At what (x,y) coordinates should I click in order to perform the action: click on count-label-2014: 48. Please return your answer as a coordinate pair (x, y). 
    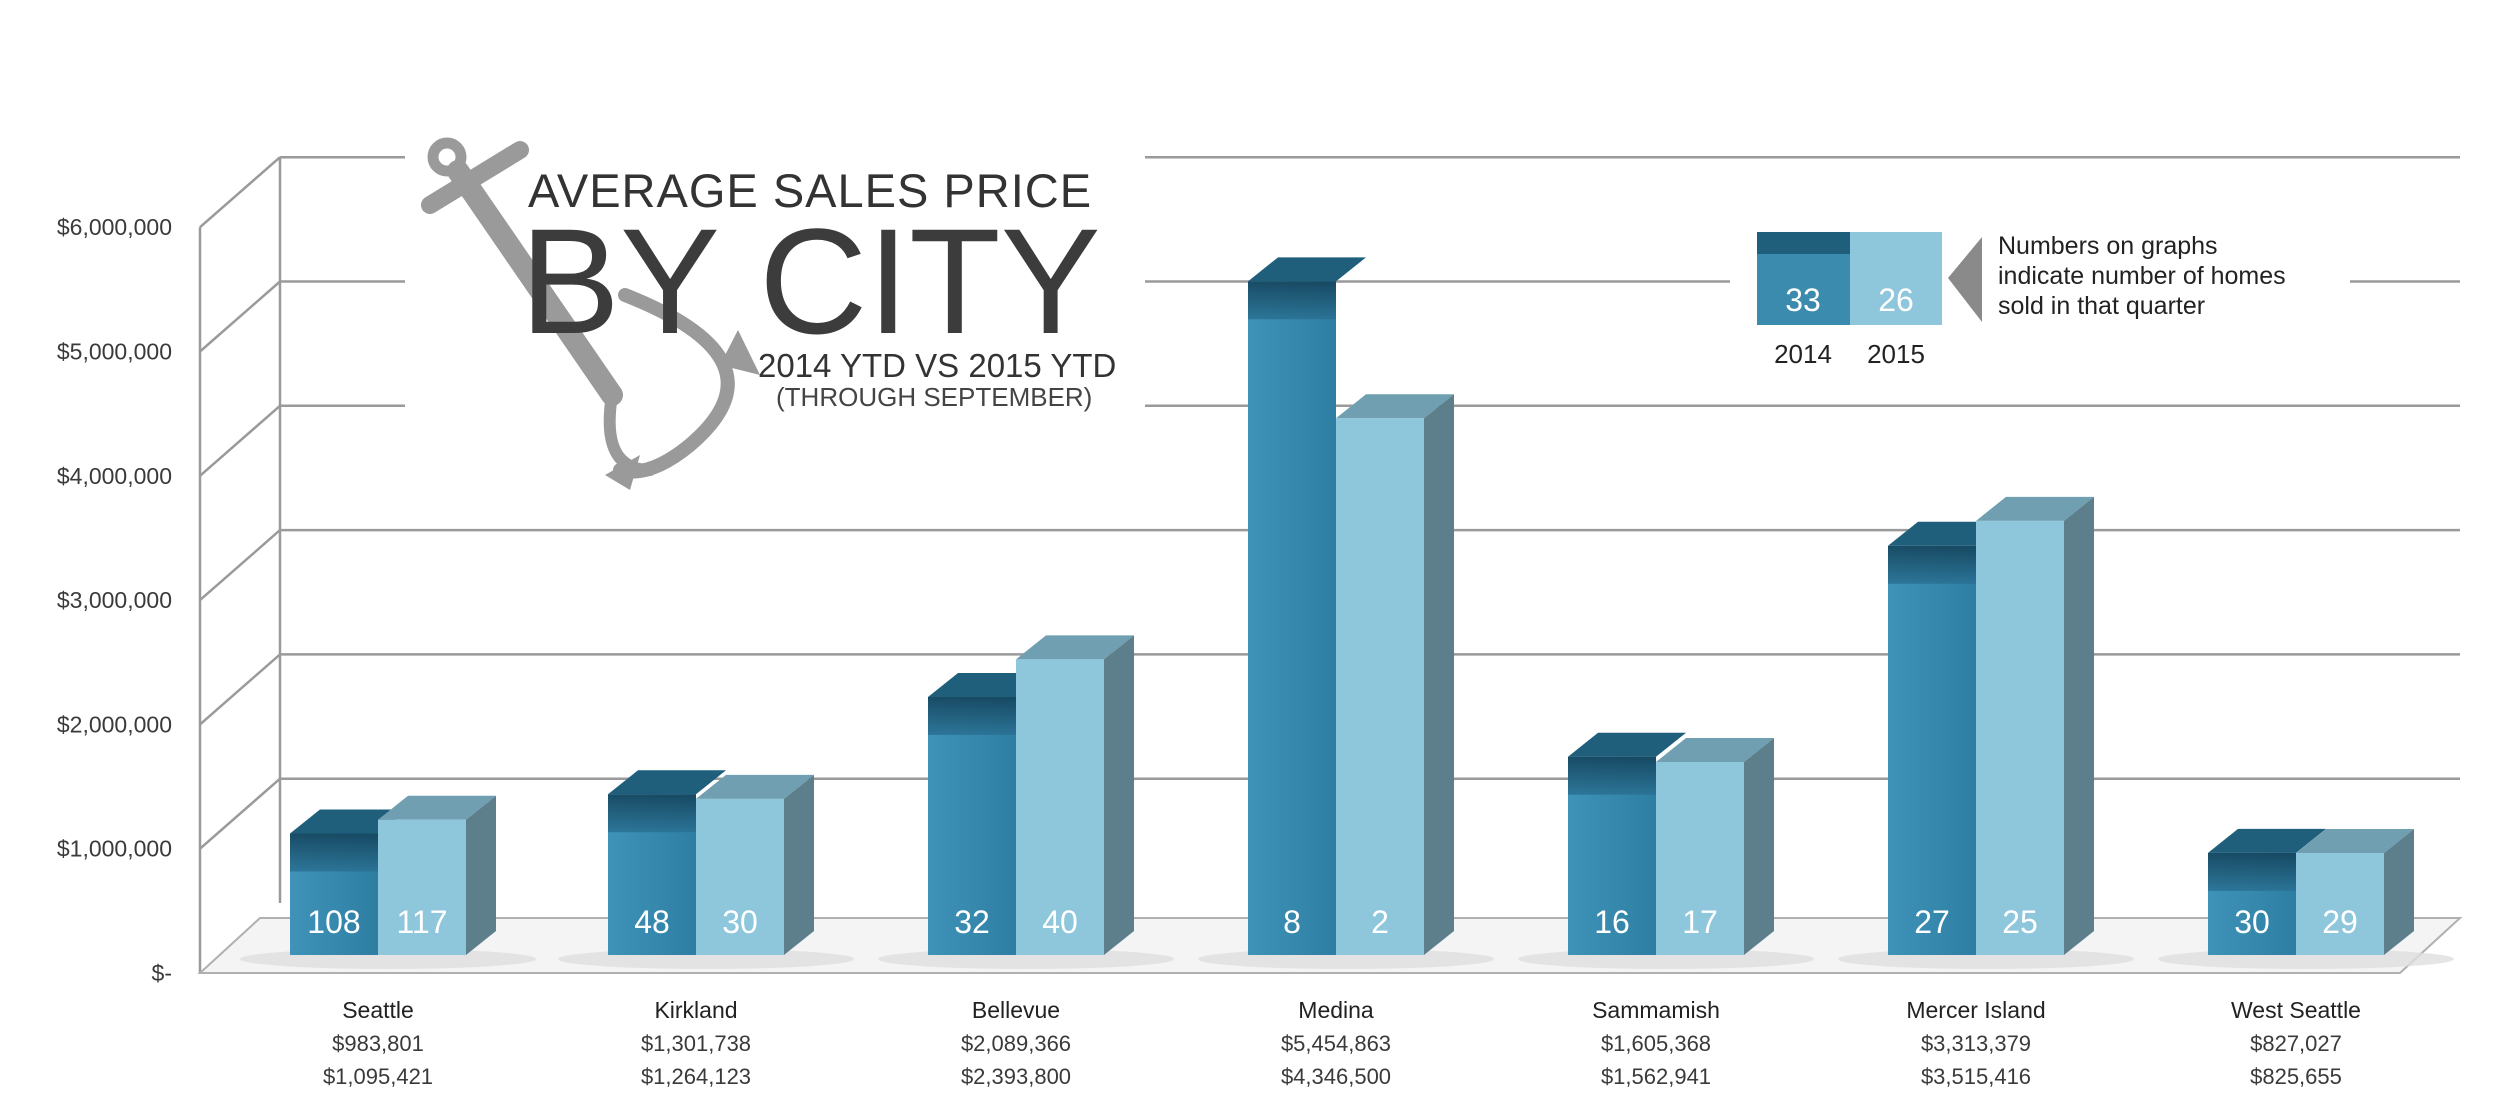
    Looking at the image, I should click on (652, 922).